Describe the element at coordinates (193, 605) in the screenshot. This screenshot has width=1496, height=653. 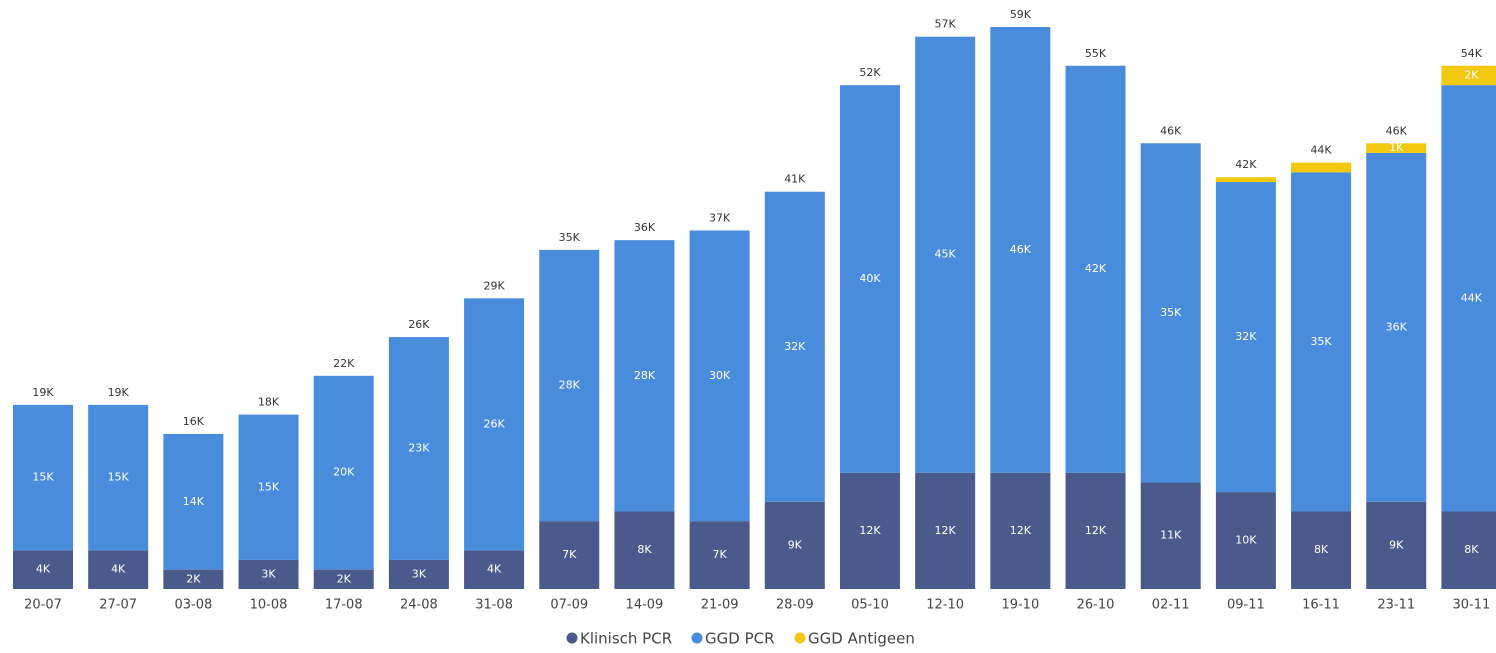
I see `x-tick-label: 03-08` at that location.